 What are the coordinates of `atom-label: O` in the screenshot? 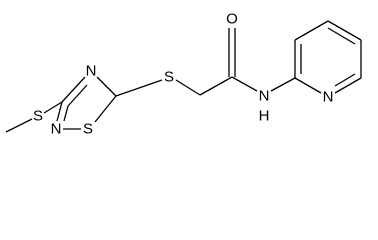 It's located at (232, 19).